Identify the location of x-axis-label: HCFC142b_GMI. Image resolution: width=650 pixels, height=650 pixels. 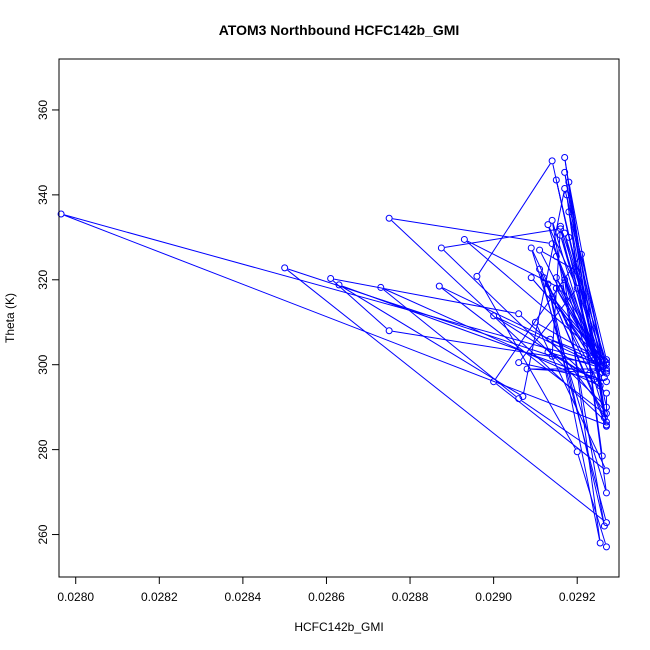
(338, 627).